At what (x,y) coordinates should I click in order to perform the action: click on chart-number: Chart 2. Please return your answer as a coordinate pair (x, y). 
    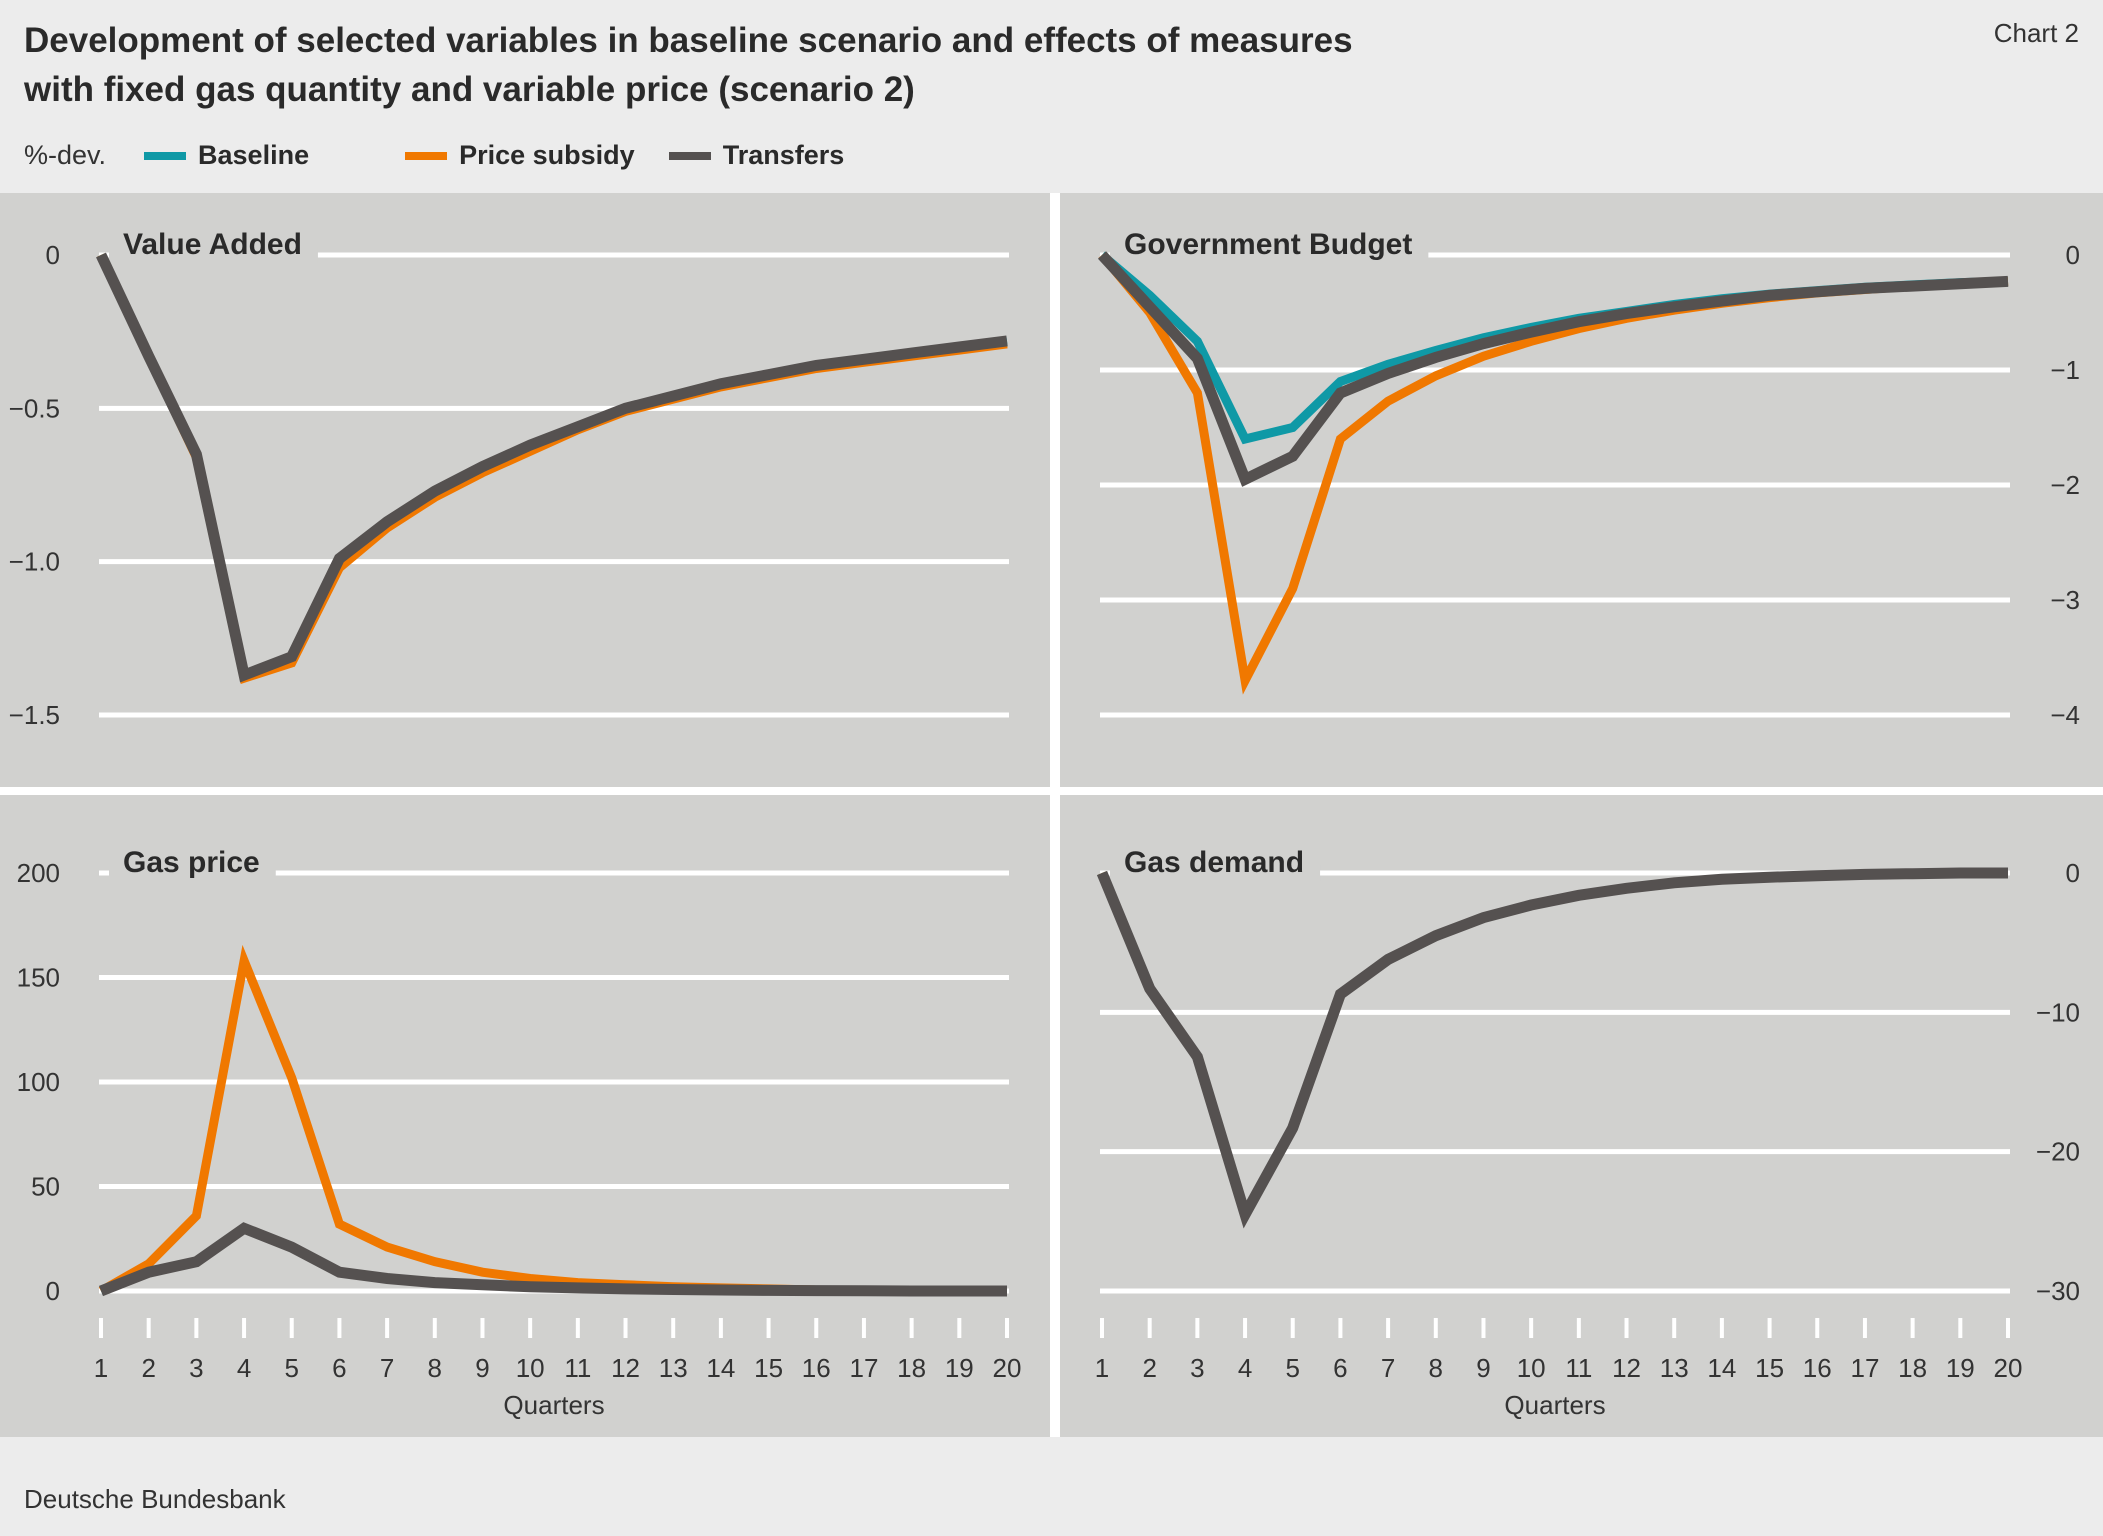
    Looking at the image, I should click on (2036, 33).